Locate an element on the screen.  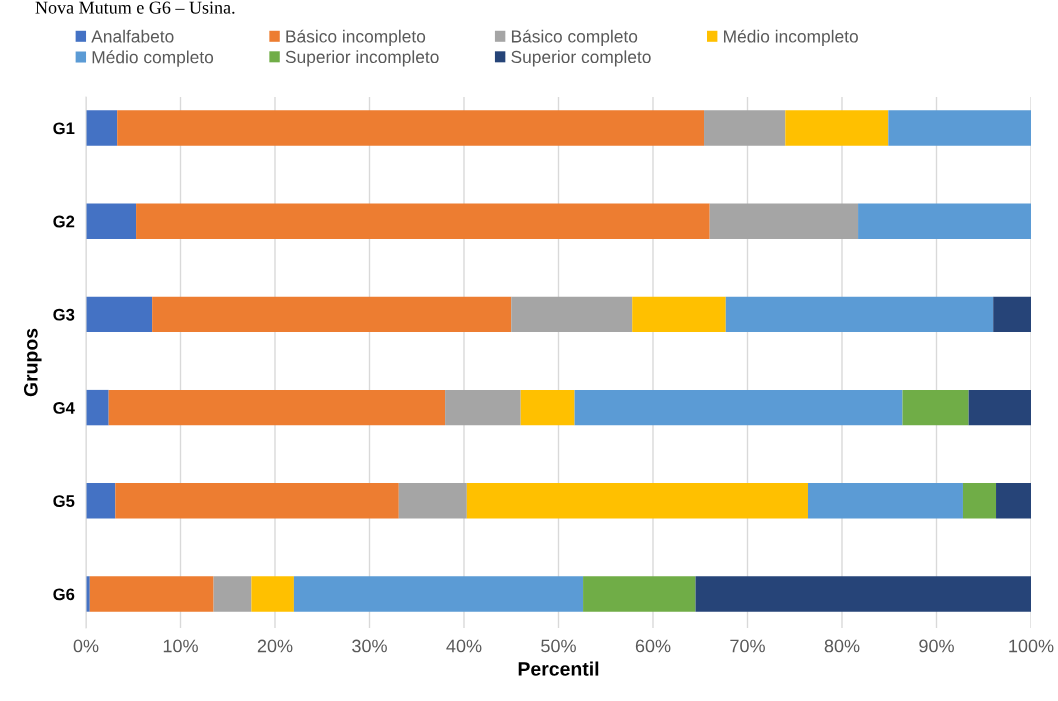
x-tick-label: 20% is located at coordinates (275, 646).